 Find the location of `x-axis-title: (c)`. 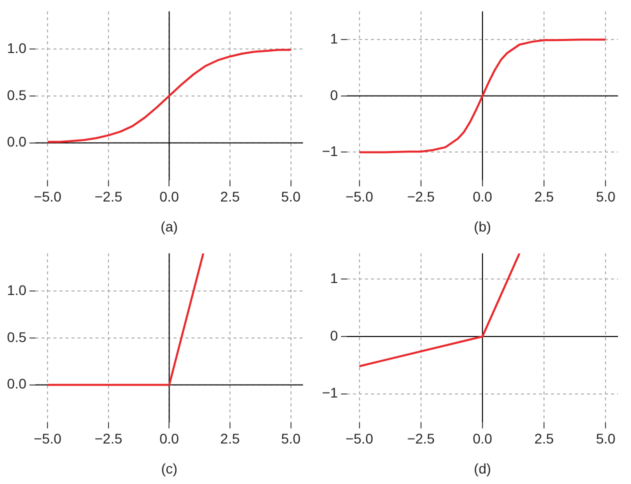

x-axis-title: (c) is located at coordinates (169, 468).